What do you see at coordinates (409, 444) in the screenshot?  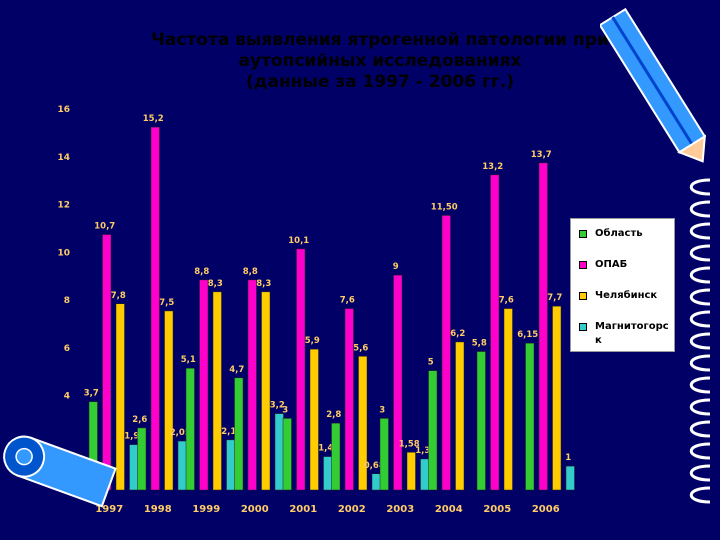 I see `data-label: 1,58` at bounding box center [409, 444].